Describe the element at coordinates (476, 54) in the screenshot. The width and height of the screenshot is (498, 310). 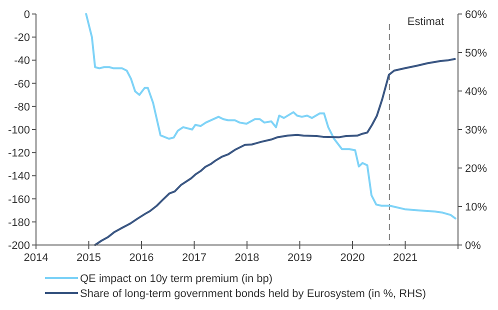
I see `y2-tick-label: 50%` at that location.